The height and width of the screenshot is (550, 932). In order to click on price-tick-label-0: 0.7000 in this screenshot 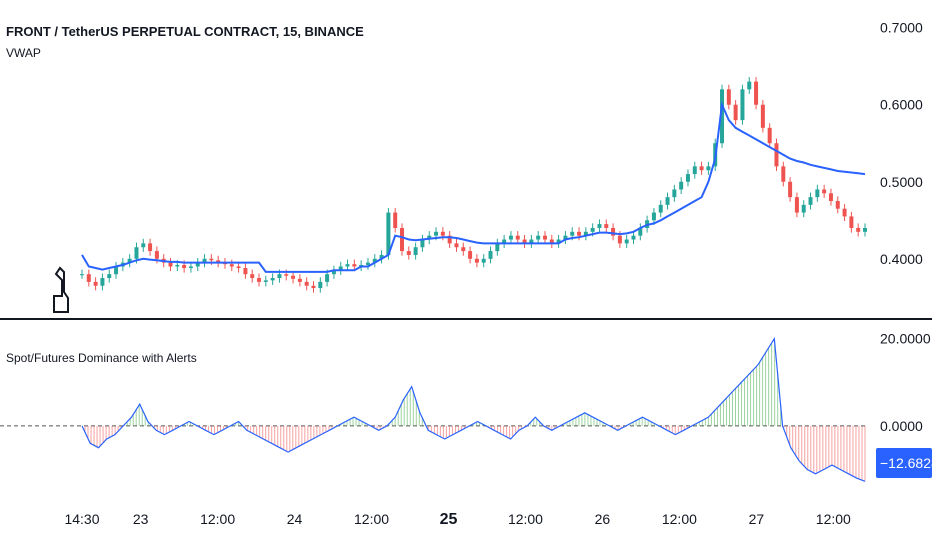, I will do `click(901, 28)`.